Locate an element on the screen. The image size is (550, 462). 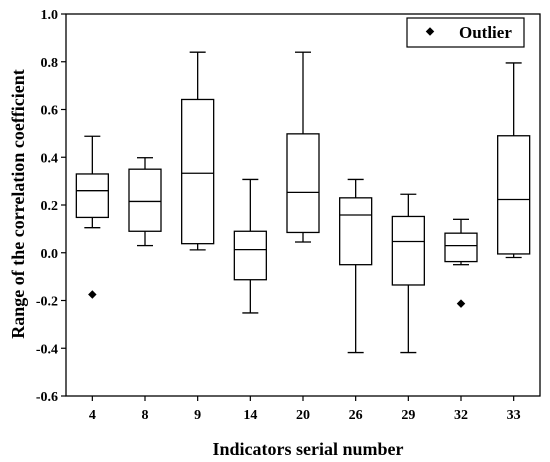
x-tick-label: 9 is located at coordinates (197, 415).